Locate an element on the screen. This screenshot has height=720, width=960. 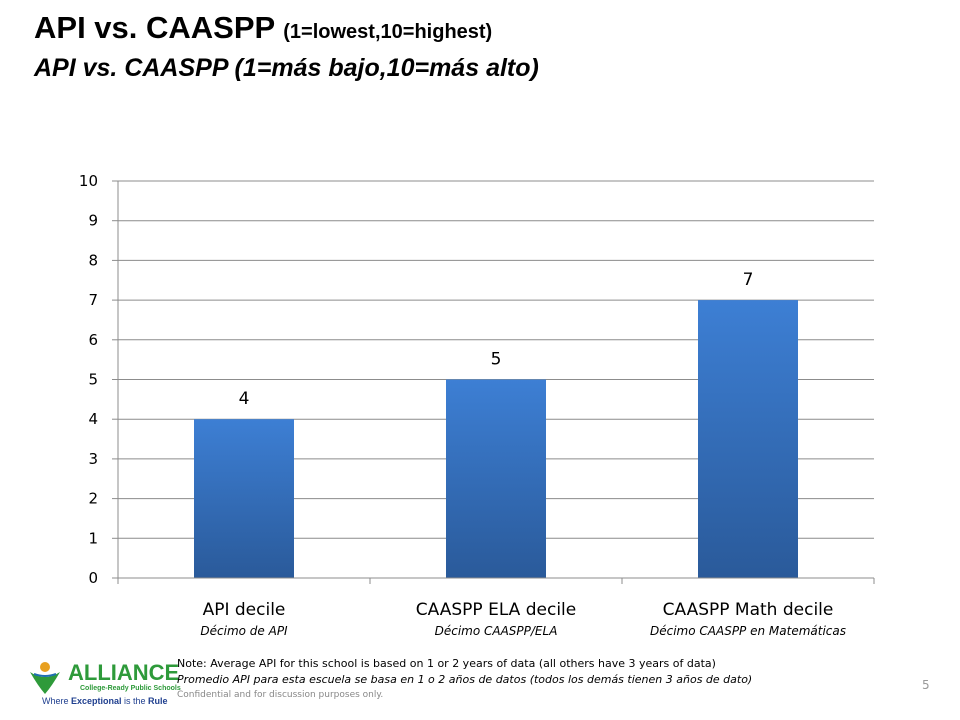
data-label: 4 is located at coordinates (244, 399).